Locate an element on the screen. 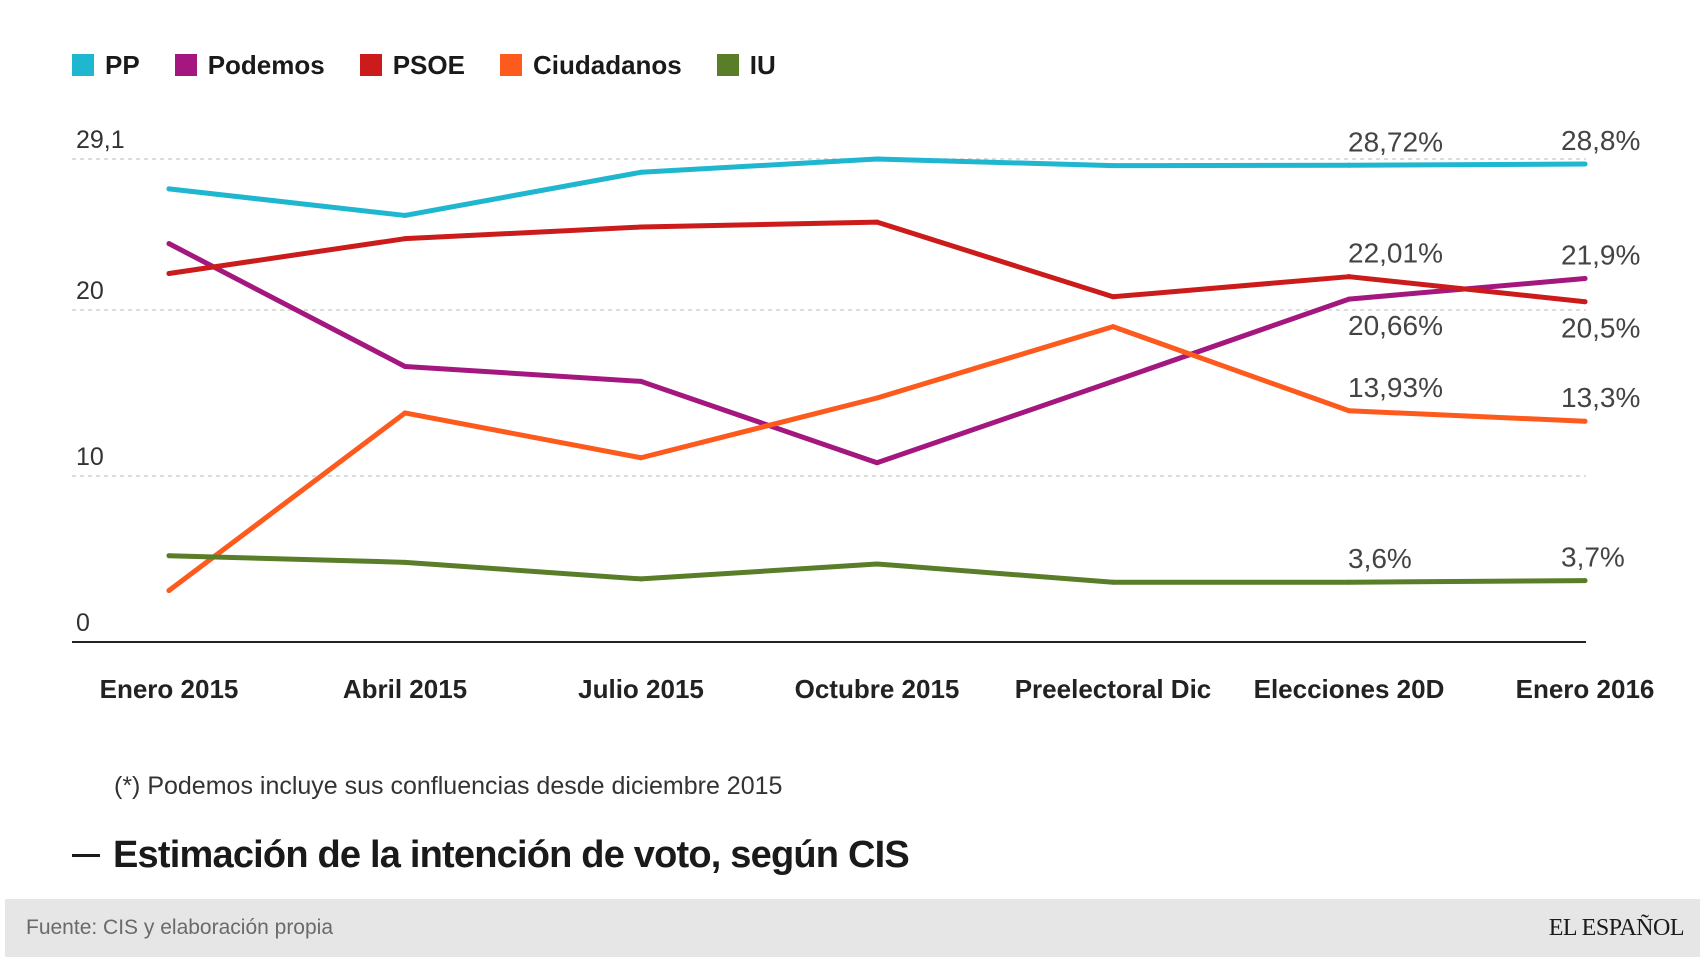 The image size is (1706, 960). x-tick-label: Preelectoral Dic is located at coordinates (1113, 689).